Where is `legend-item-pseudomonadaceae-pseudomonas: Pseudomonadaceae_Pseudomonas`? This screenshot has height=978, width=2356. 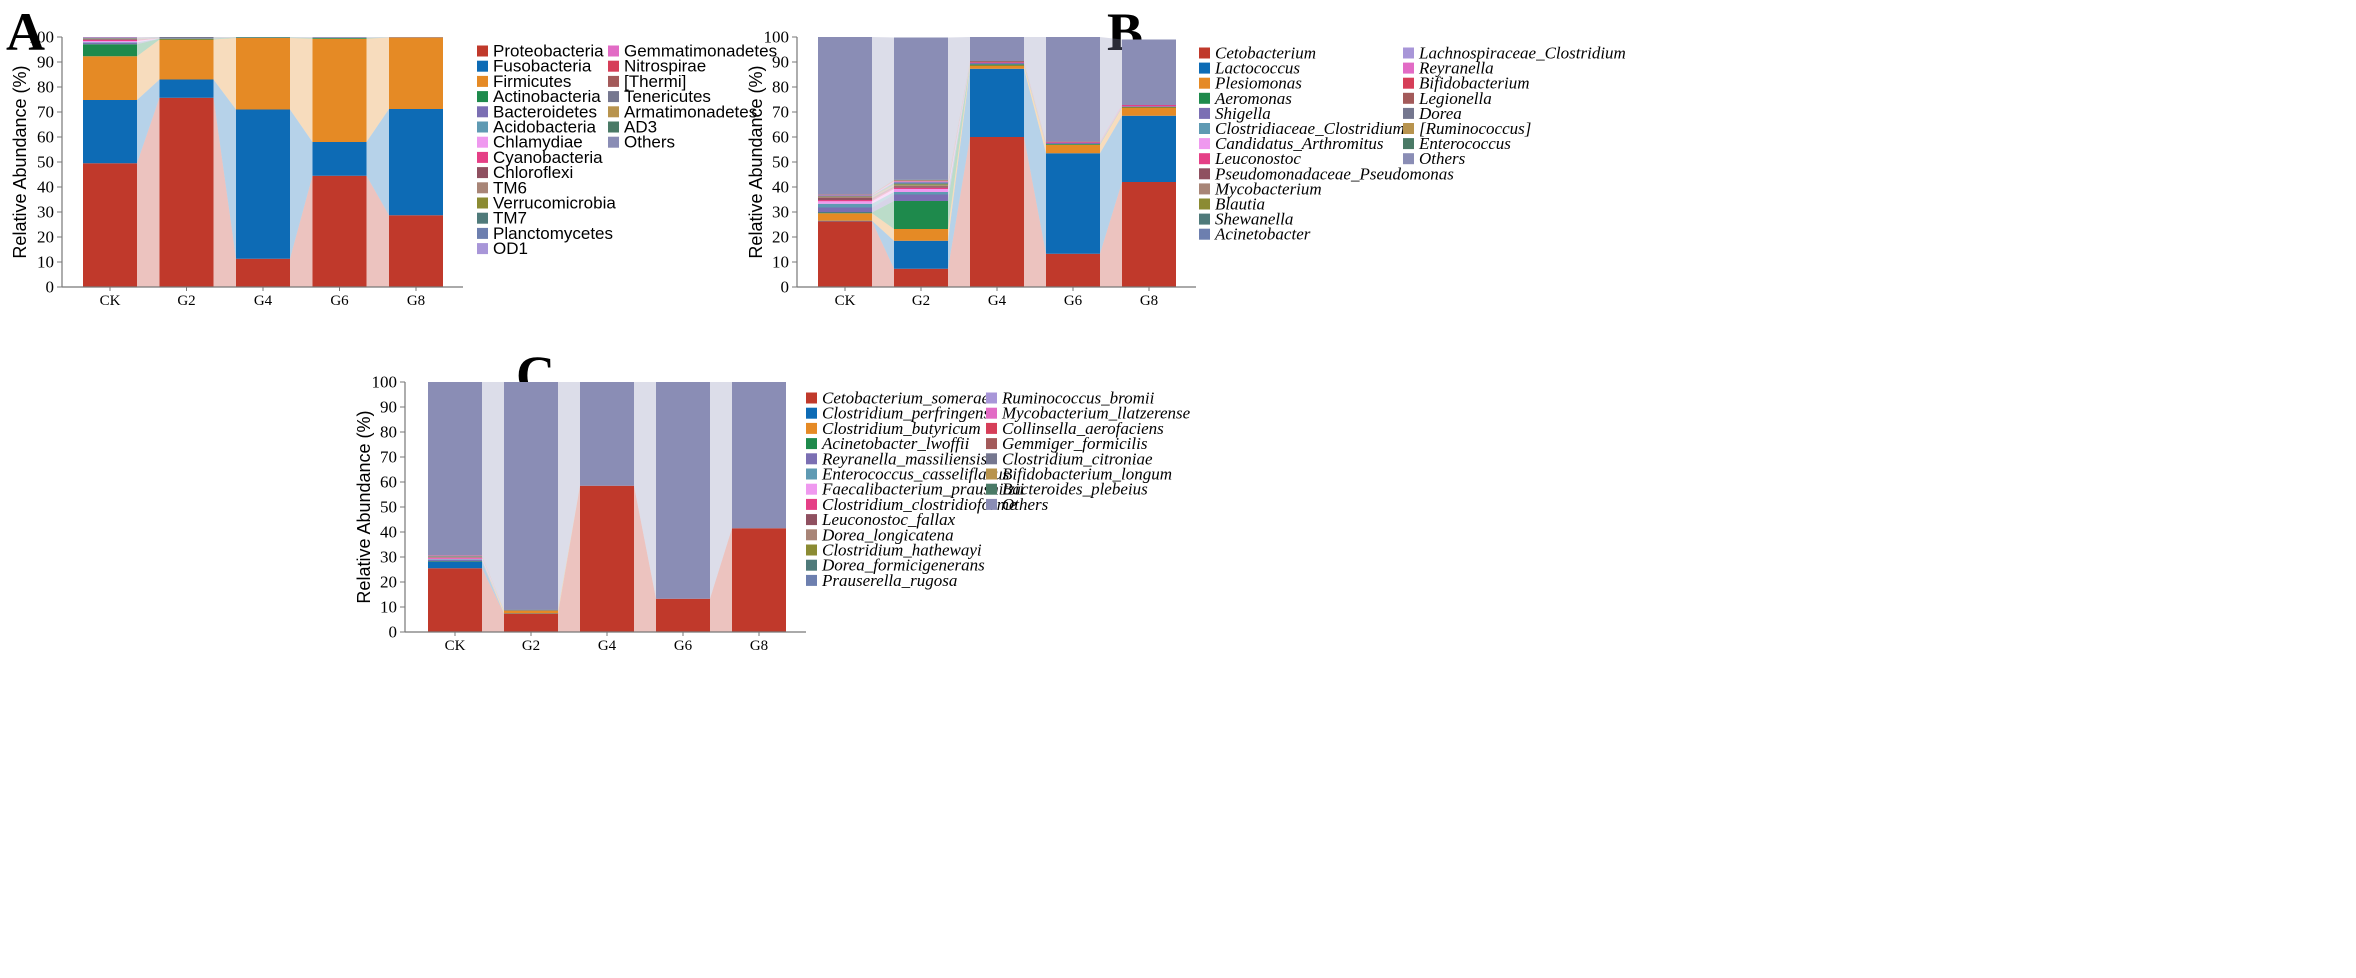
legend-item-pseudomonadaceae-pseudomonas: Pseudomonadaceae_Pseudomonas is located at coordinates (1326, 173).